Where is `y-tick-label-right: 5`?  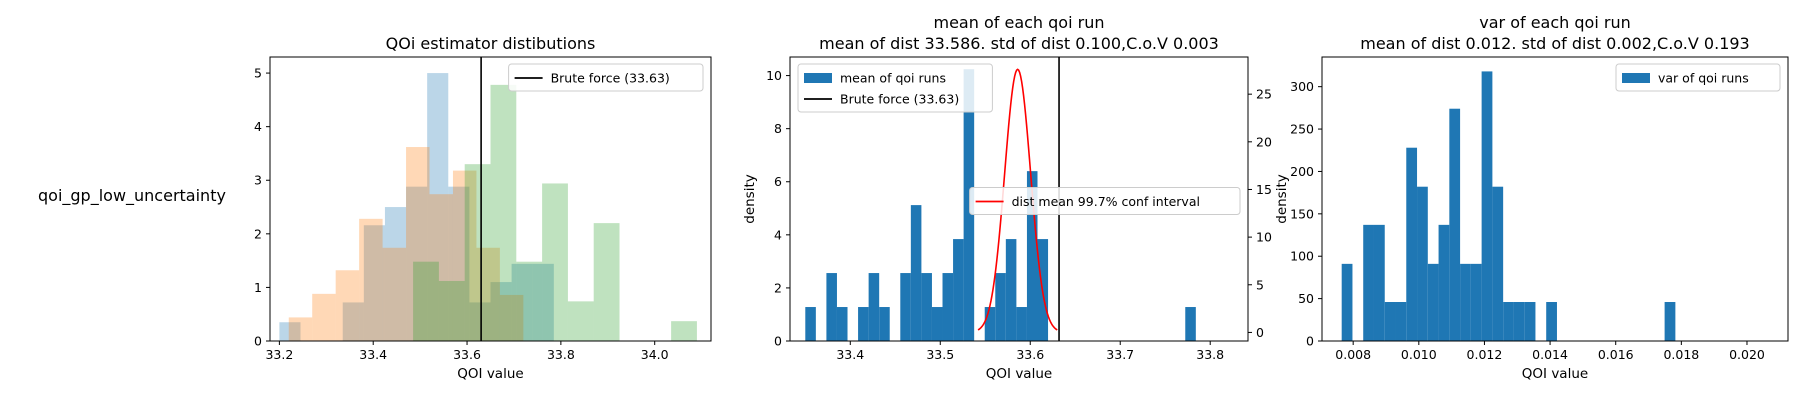
y-tick-label-right: 5 is located at coordinates (1260, 284).